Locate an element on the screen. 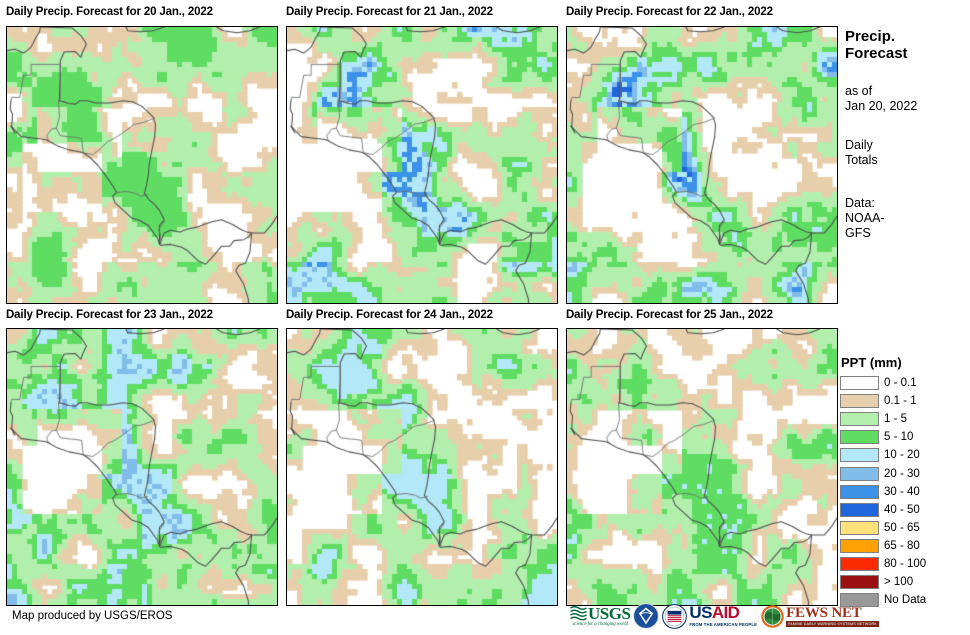 Image resolution: width=970 pixels, height=635 pixels. noaa-seal-icon is located at coordinates (646, 616).